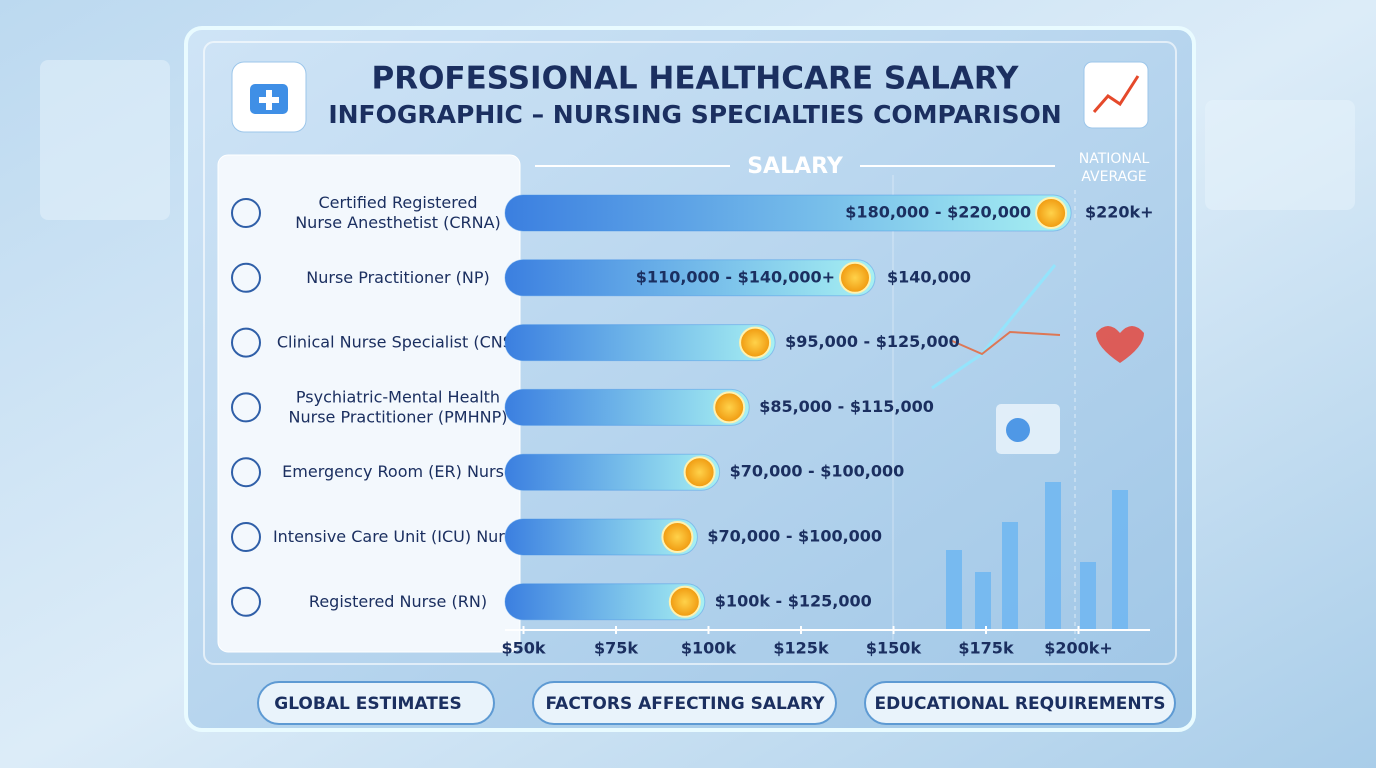 The width and height of the screenshot is (1376, 768). I want to click on range-label: $180,000 - $220,000, so click(938, 212).